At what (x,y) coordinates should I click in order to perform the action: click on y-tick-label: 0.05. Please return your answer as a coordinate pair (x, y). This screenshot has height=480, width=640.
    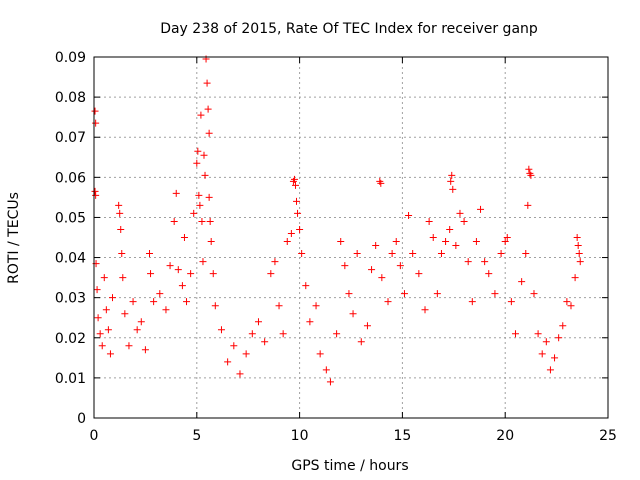
    Looking at the image, I should click on (70, 218).